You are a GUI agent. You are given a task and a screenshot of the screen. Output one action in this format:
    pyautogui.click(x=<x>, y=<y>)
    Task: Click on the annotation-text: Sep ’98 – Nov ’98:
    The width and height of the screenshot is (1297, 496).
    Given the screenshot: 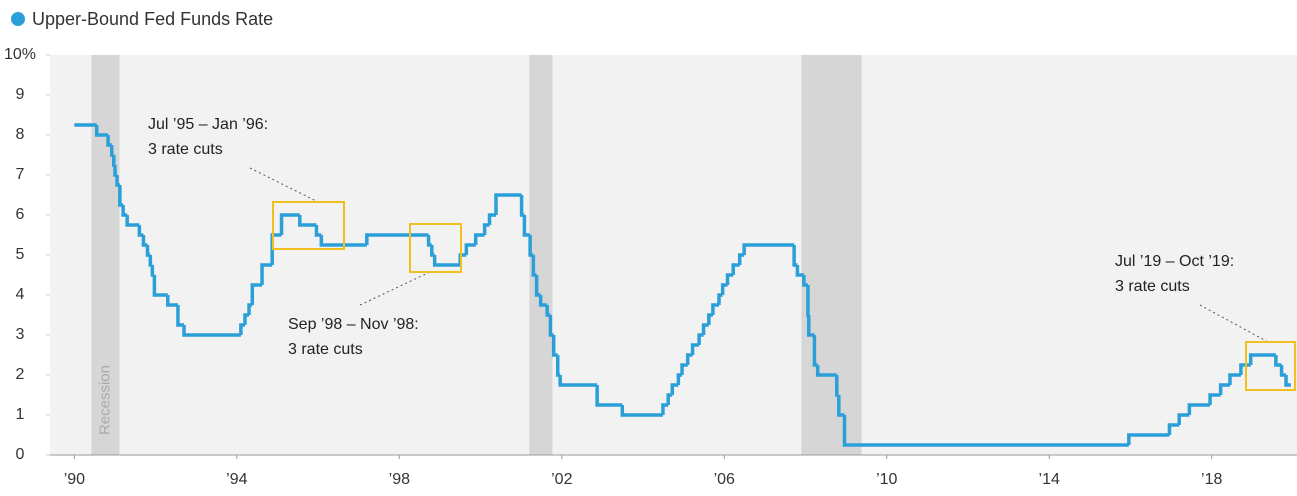 What is the action you would take?
    pyautogui.click(x=353, y=324)
    